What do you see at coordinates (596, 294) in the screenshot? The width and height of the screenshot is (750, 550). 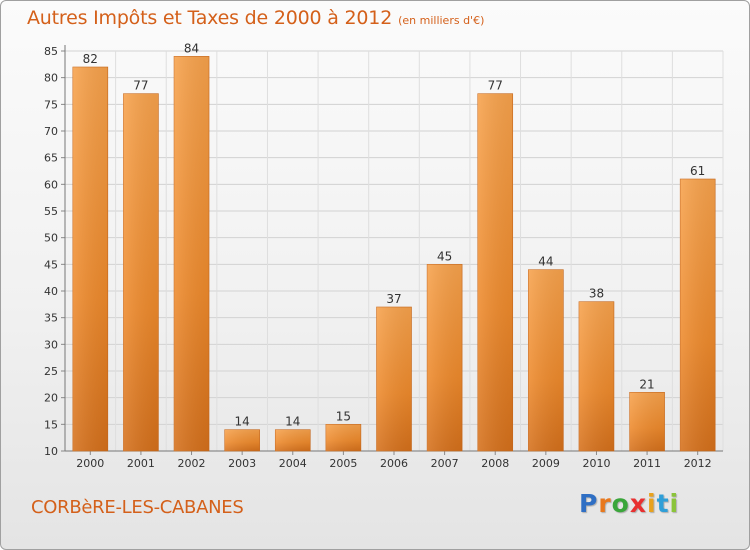 I see `bar-value-label: 38` at bounding box center [596, 294].